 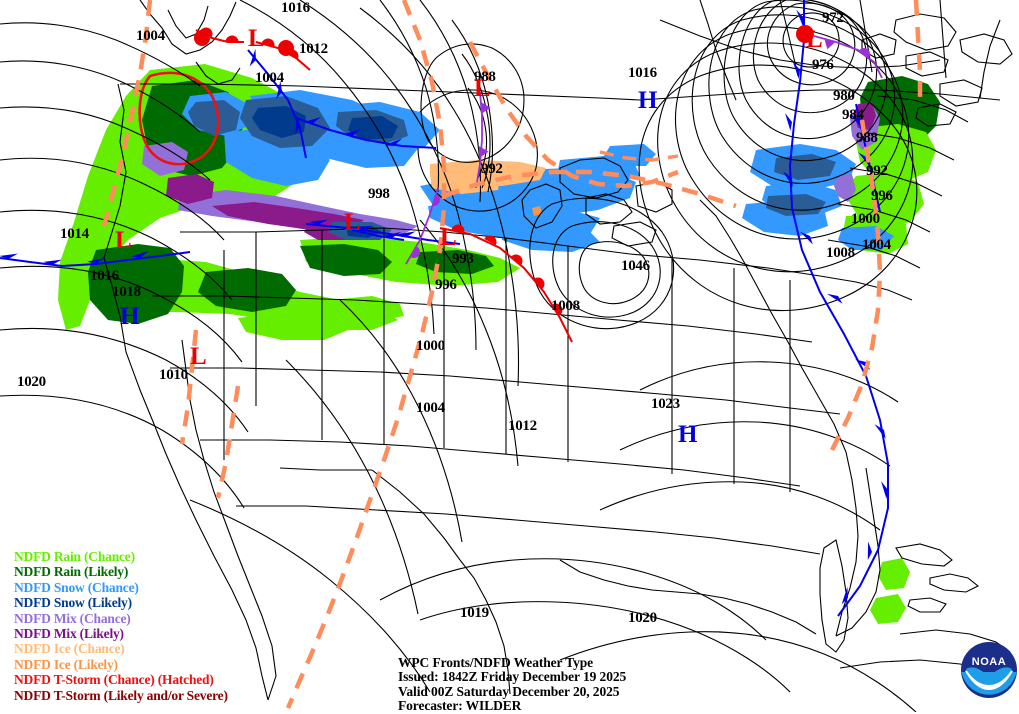 What do you see at coordinates (198, 356) in the screenshot?
I see `pressure-center-l-6: L` at bounding box center [198, 356].